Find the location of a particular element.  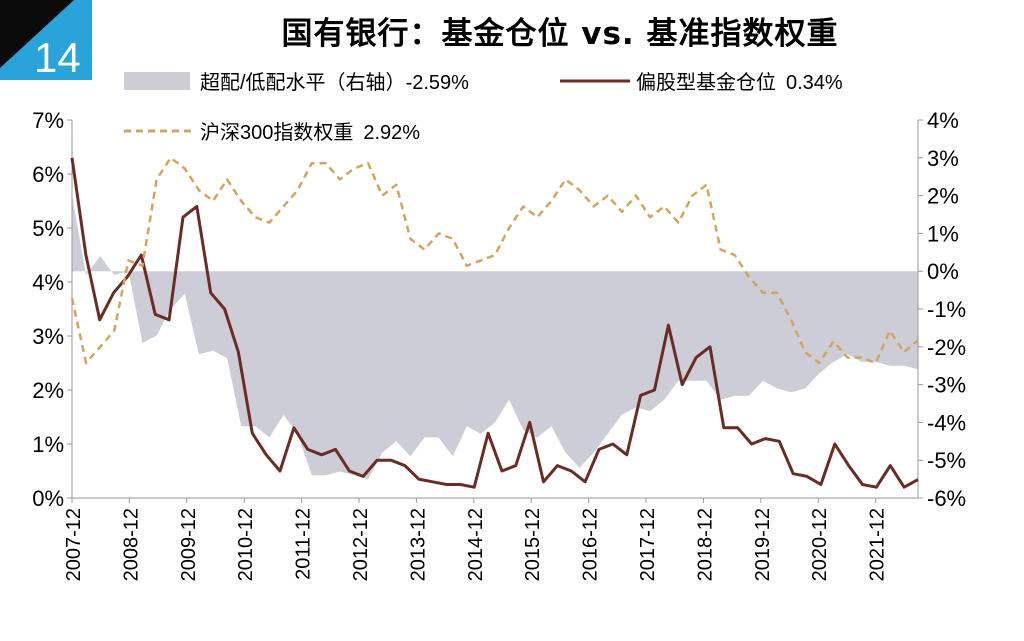

left-tick-label: 1% is located at coordinates (48, 444).